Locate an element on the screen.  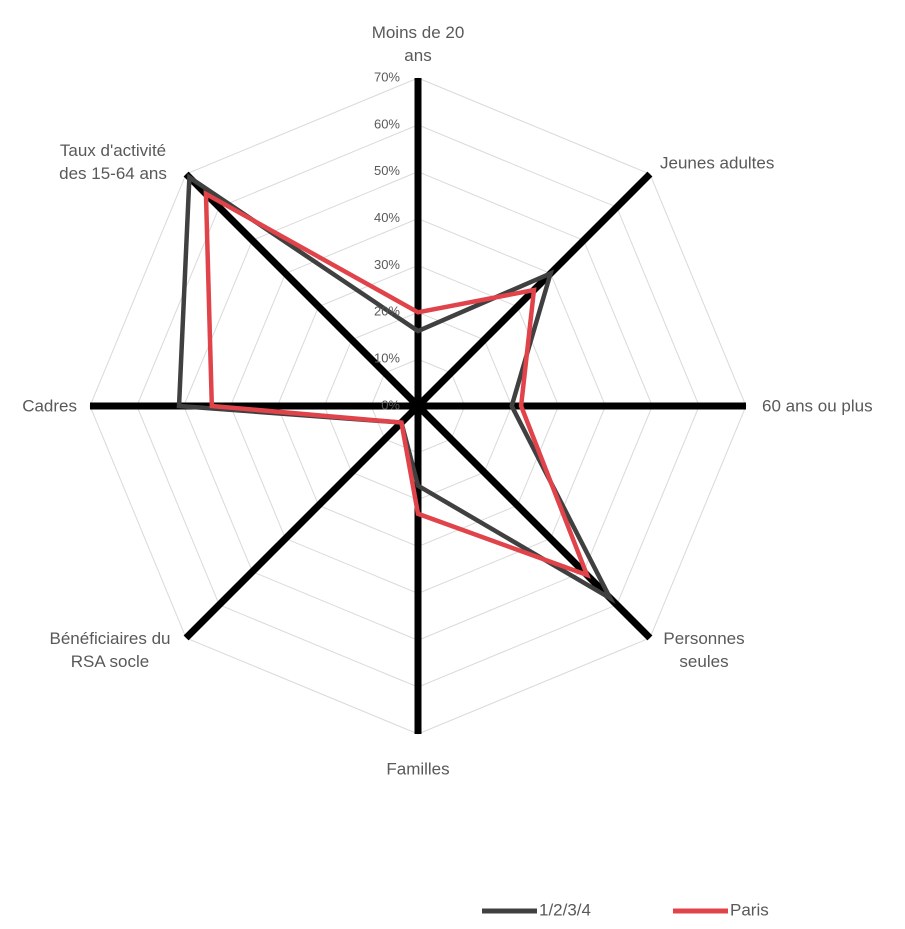
y-tick-label: 70% is located at coordinates (387, 76).